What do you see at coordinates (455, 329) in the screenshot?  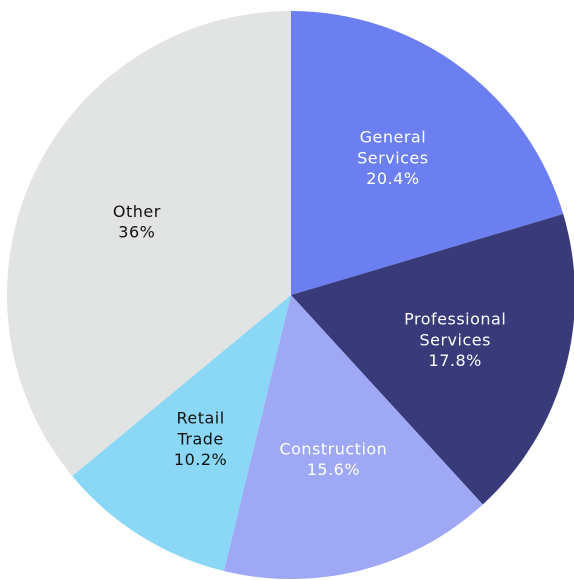 I see `slice-label: Professional Services` at bounding box center [455, 329].